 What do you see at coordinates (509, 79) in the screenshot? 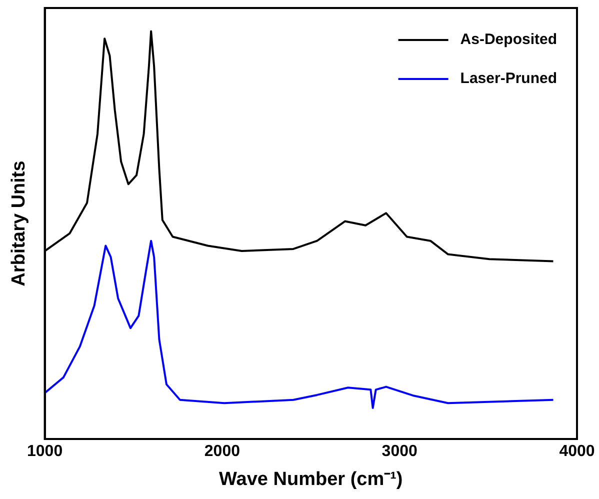
I see `legend-label: Laser-Pruned` at bounding box center [509, 79].